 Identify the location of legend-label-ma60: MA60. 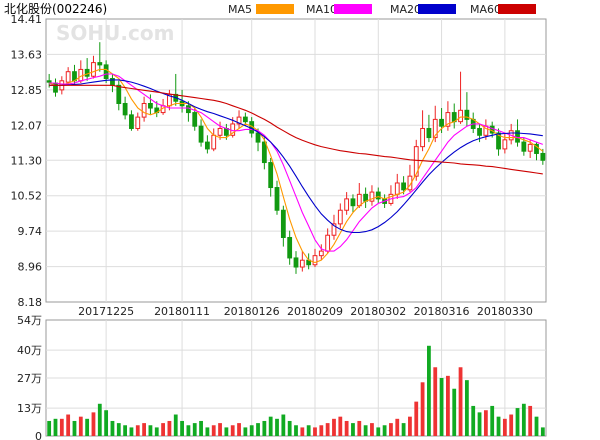
(485, 9).